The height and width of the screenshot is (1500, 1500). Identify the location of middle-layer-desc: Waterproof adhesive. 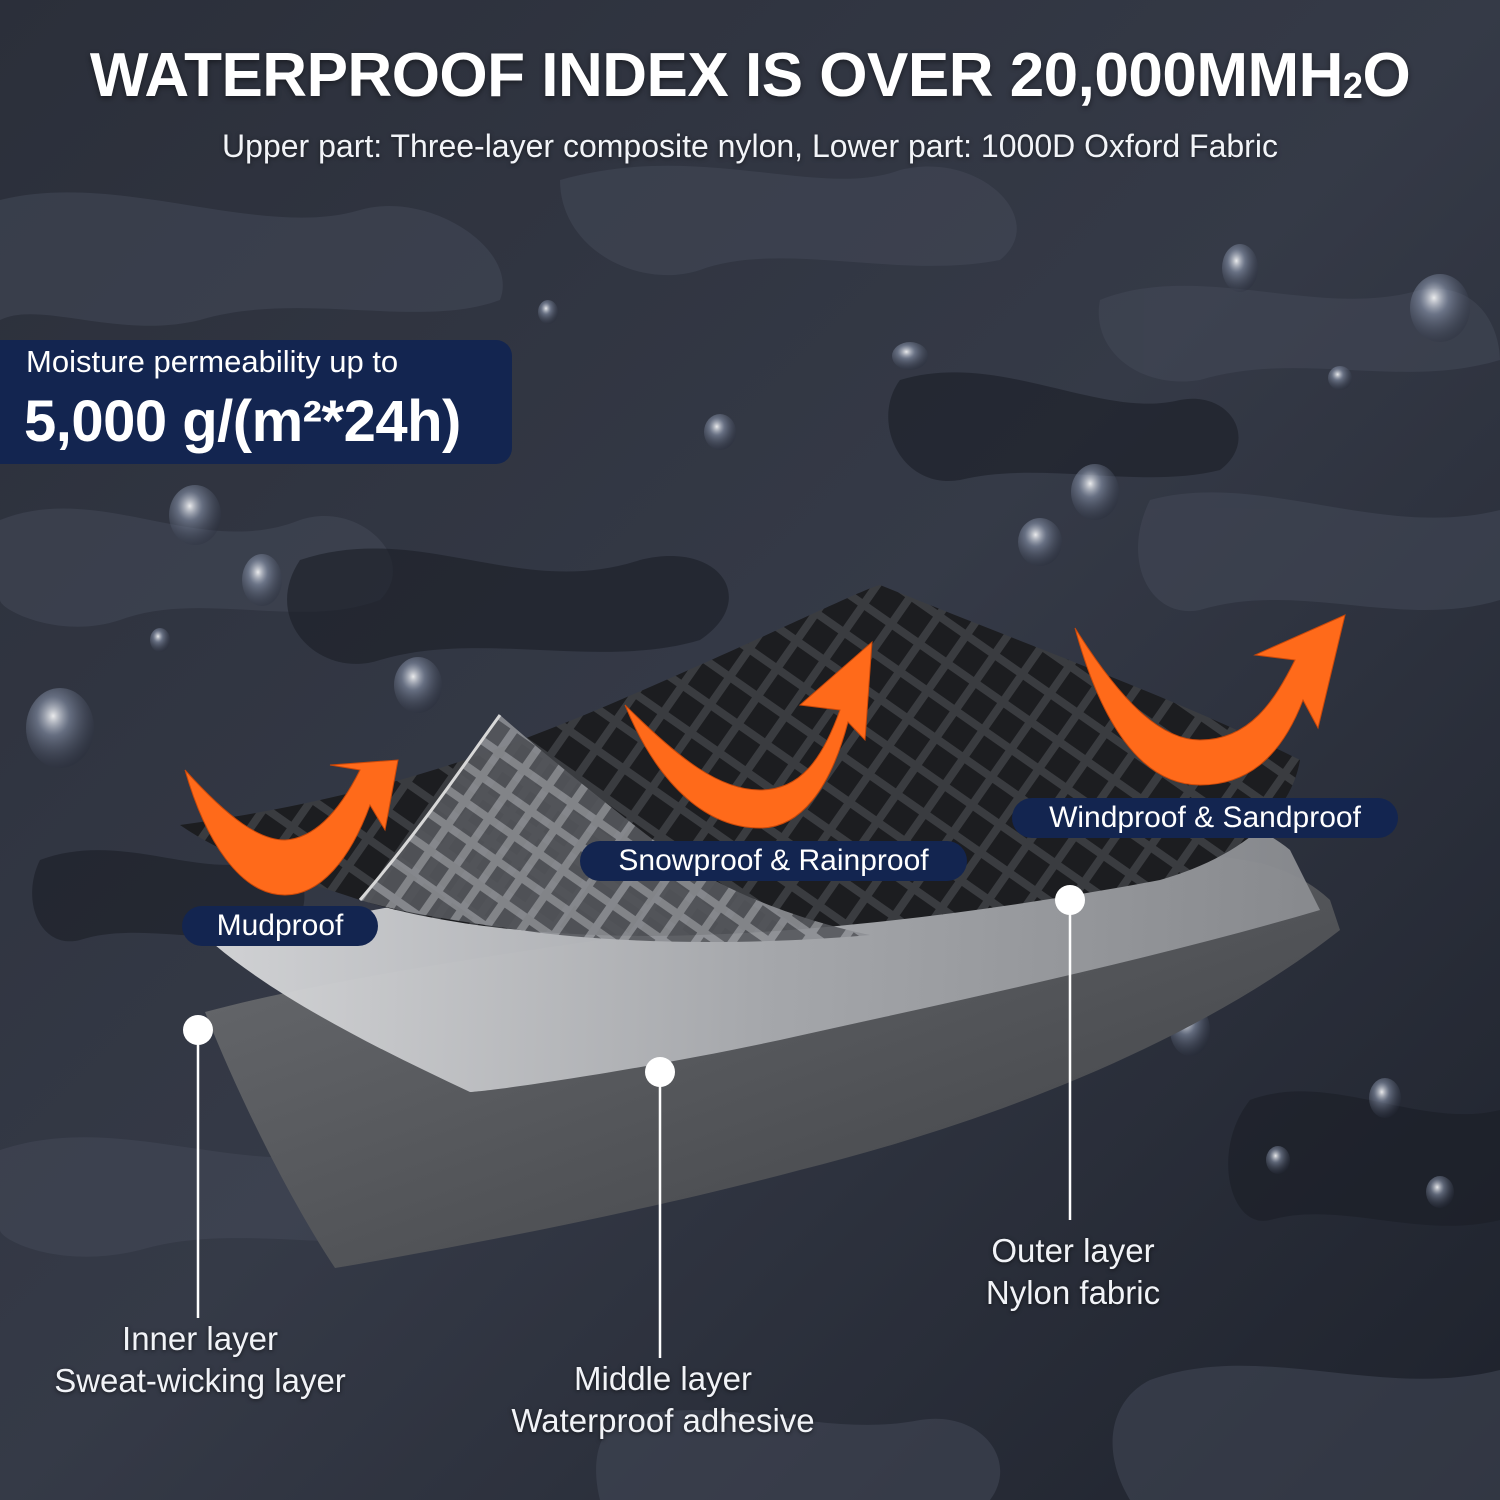
(663, 1420).